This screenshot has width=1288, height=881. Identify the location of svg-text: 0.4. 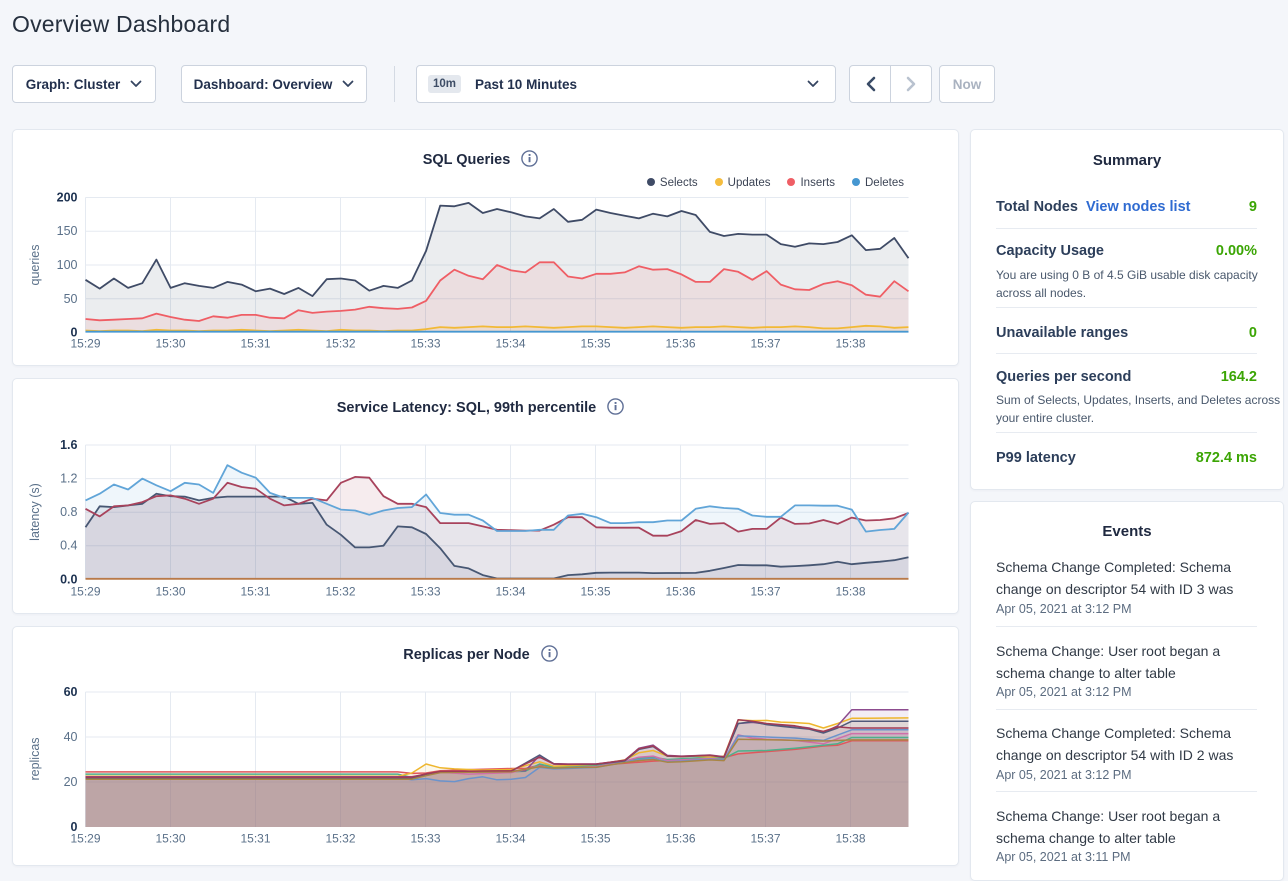
(68, 546).